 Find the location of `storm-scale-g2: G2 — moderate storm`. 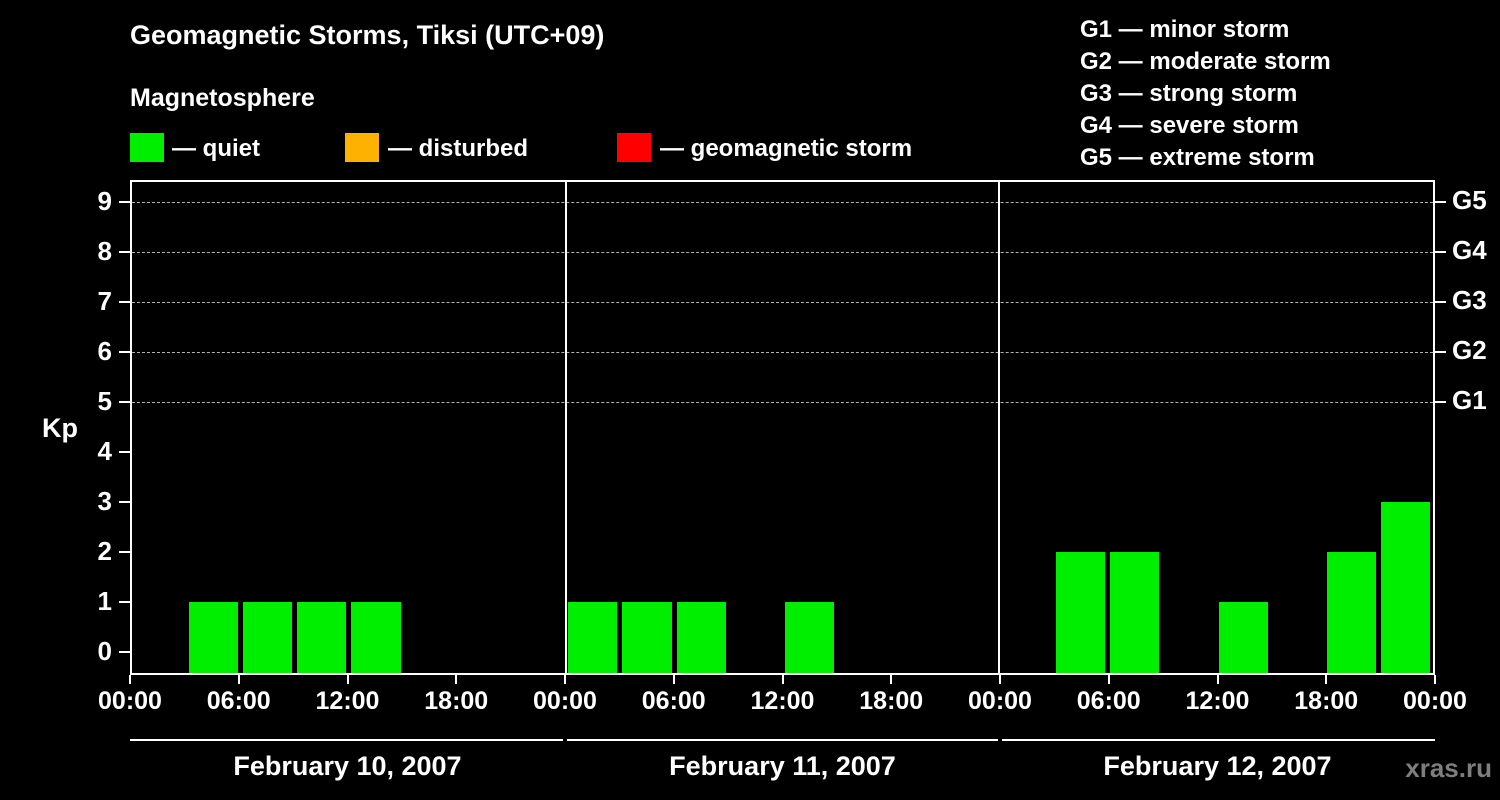

storm-scale-g2: G2 — moderate storm is located at coordinates (1205, 61).